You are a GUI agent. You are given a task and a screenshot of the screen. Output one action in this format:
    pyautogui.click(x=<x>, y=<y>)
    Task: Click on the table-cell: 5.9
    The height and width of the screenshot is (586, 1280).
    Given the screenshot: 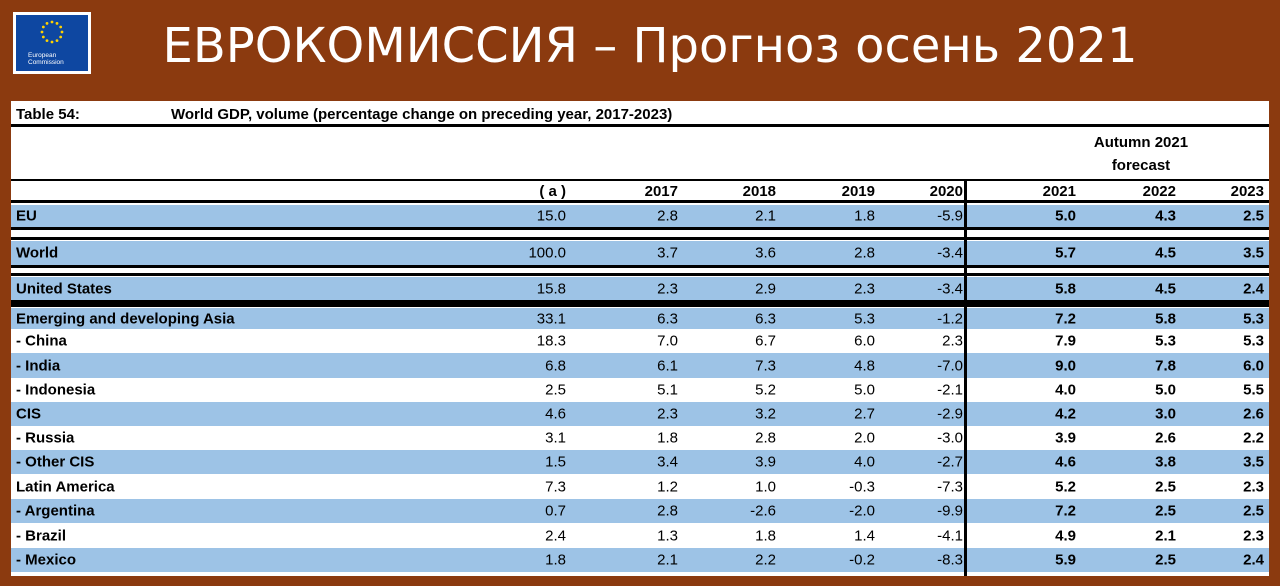 What is the action you would take?
    pyautogui.click(x=1065, y=560)
    